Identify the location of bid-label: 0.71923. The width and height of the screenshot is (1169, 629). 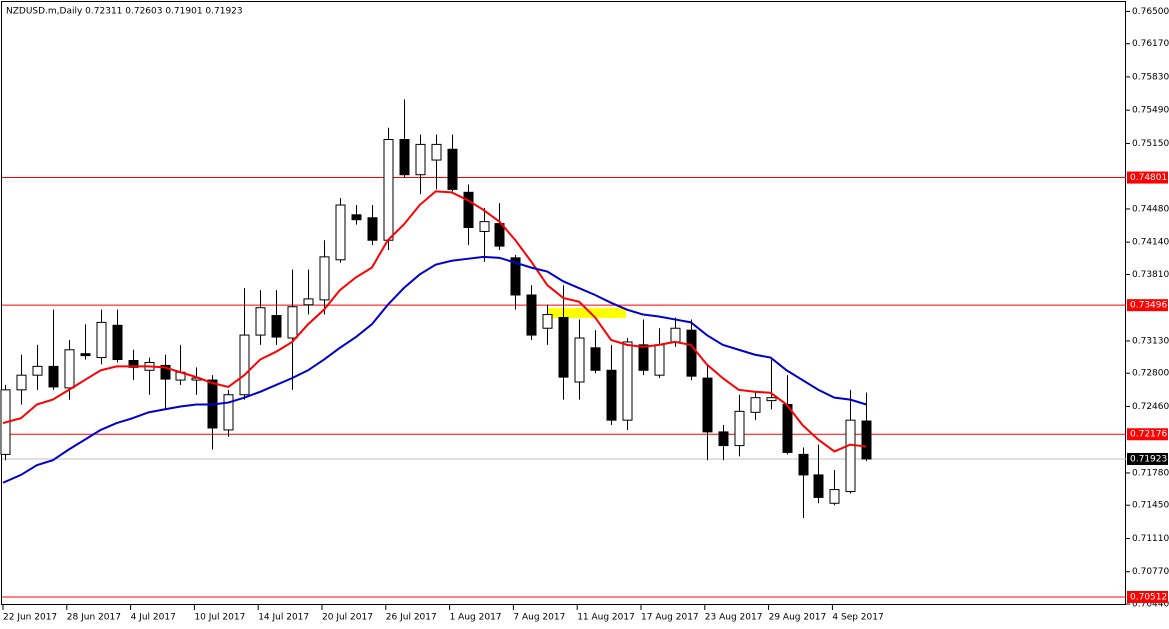
(1148, 459).